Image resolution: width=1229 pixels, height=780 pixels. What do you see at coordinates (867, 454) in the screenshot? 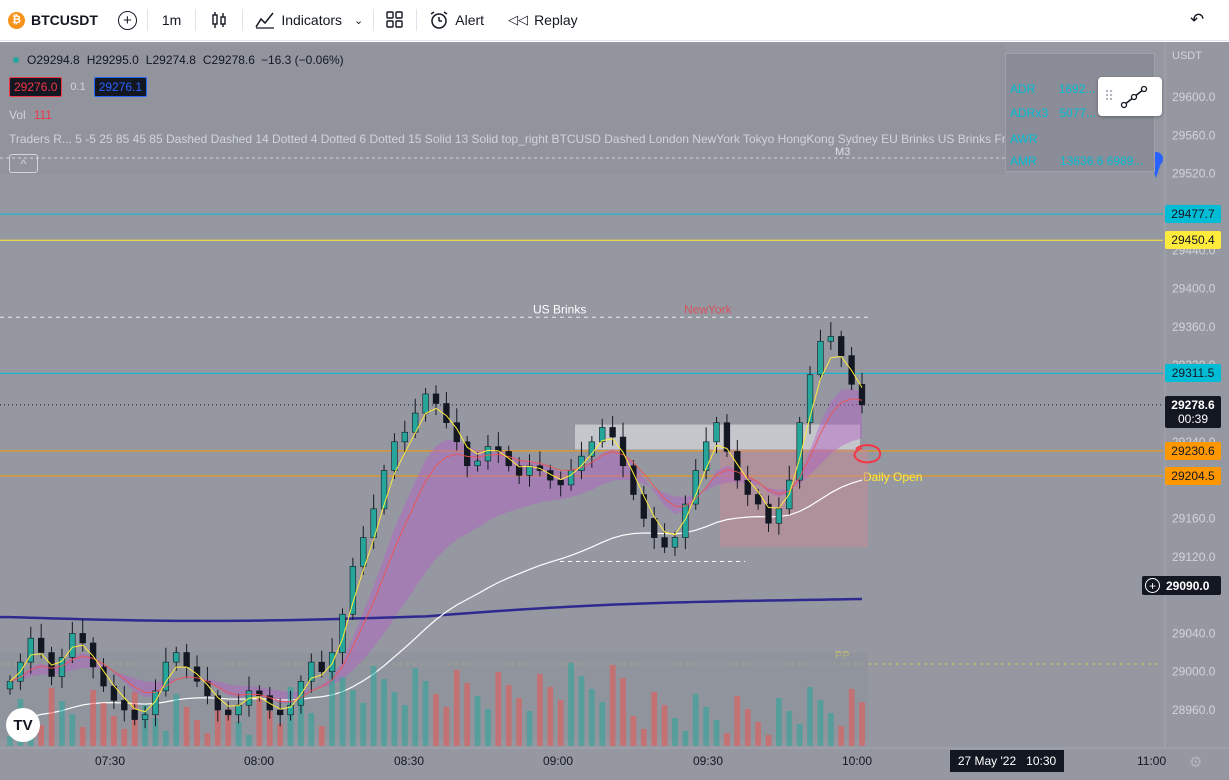
I see `drawn-circle-annotation` at bounding box center [867, 454].